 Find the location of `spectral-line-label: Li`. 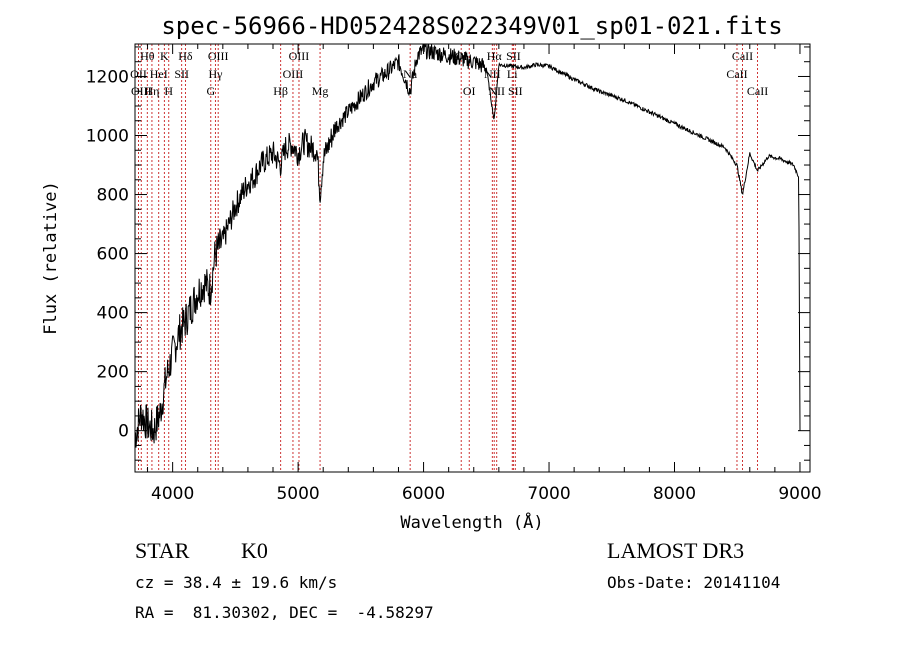

spectral-line-label: Li is located at coordinates (512, 74).